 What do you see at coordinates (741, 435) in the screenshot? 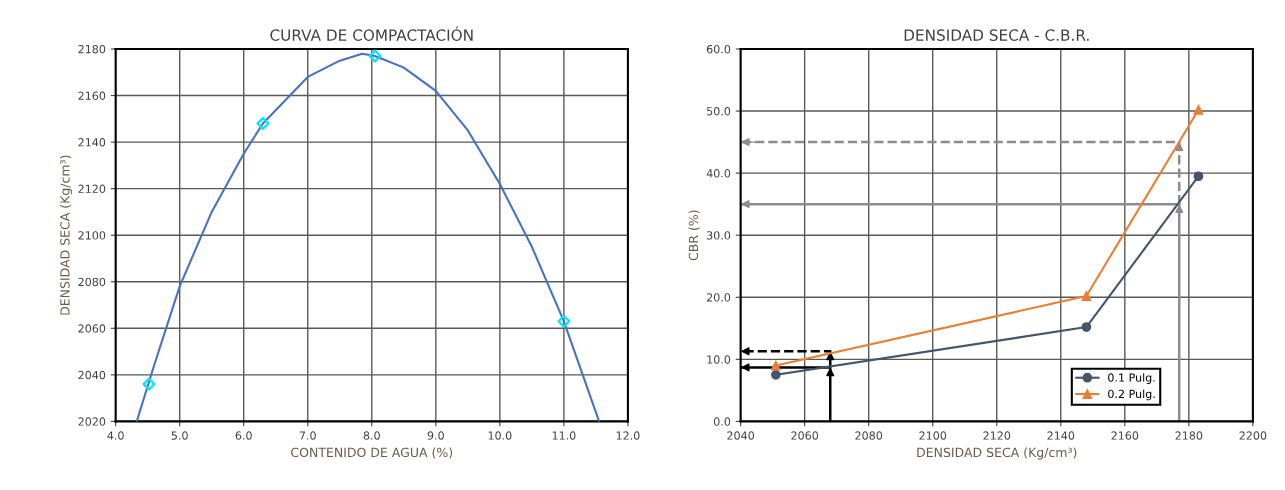
I see `x-tick-label: 2040` at bounding box center [741, 435].